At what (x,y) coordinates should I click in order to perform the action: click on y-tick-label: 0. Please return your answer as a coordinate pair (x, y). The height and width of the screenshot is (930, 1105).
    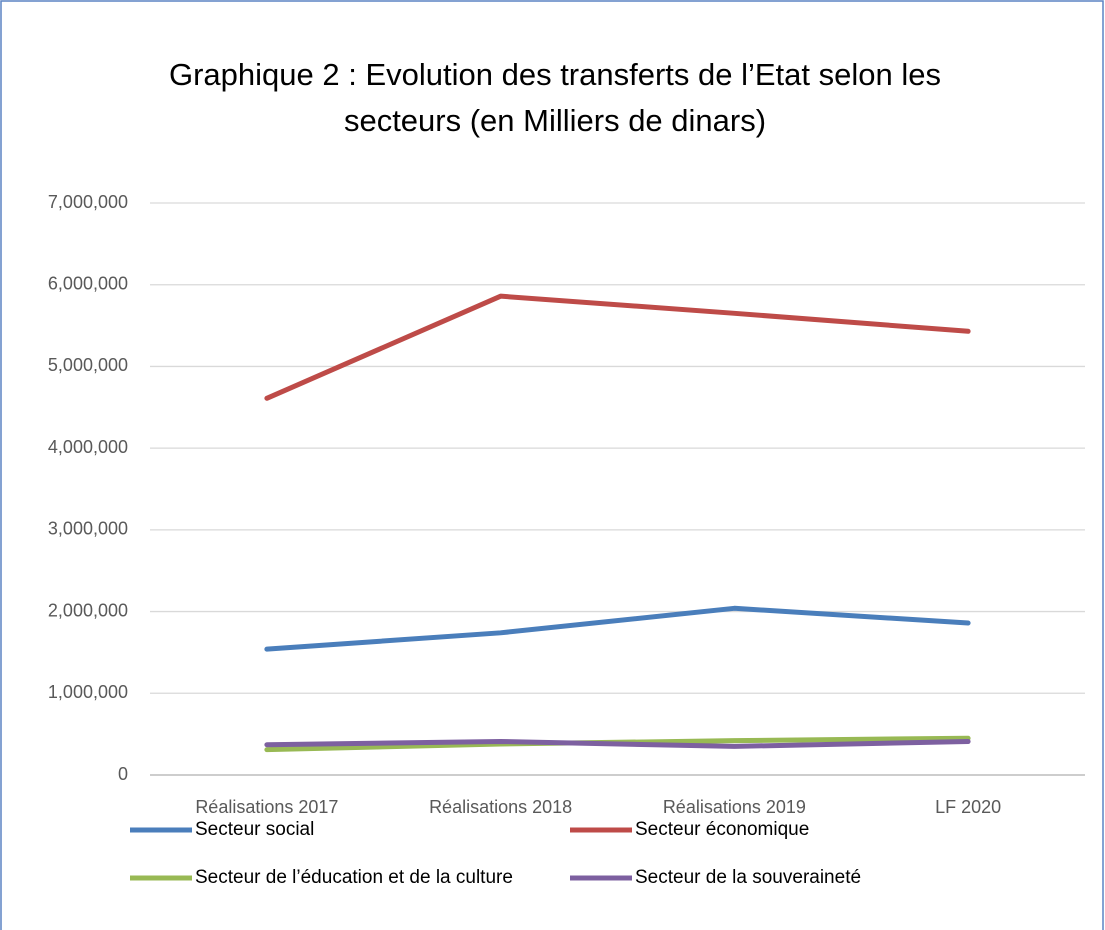
    Looking at the image, I should click on (123, 774).